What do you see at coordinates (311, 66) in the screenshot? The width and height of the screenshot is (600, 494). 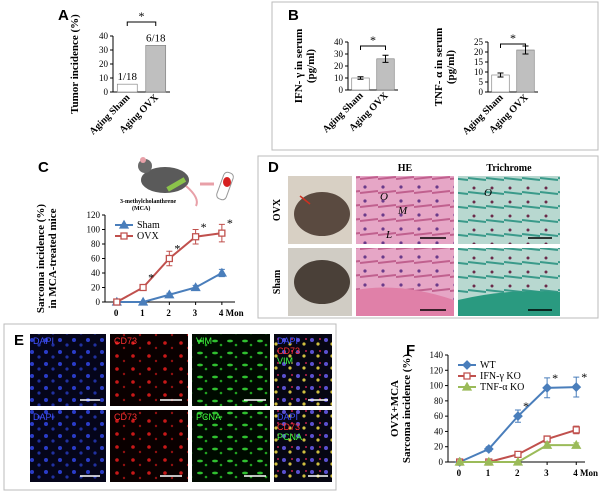 I see `y-axis-title: (pg/ml)` at bounding box center [311, 66].